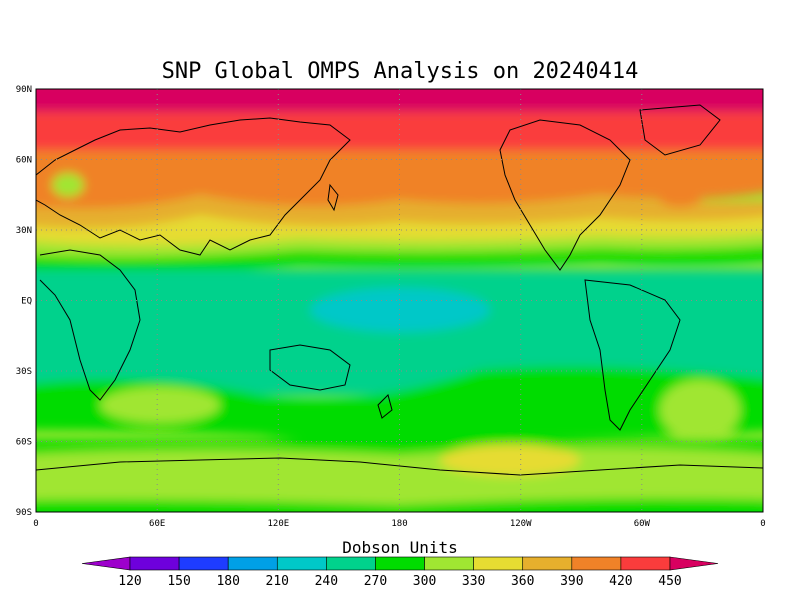 The height and width of the screenshot is (604, 800). What do you see at coordinates (385, 406) in the screenshot?
I see `coast-new-zealand` at bounding box center [385, 406].